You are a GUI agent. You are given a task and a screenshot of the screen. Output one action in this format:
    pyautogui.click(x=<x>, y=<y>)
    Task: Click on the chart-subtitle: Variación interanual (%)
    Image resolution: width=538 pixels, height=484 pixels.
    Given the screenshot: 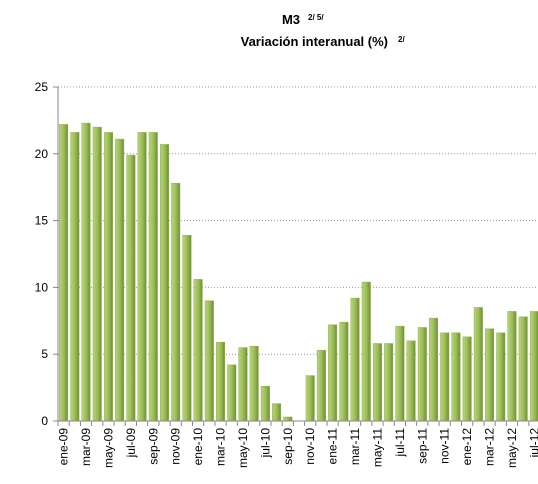 What is the action you would take?
    pyautogui.click(x=314, y=41)
    